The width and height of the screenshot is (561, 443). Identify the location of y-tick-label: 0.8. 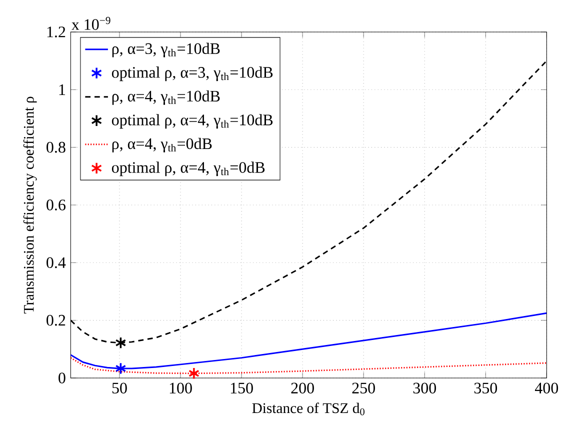
(56, 147).